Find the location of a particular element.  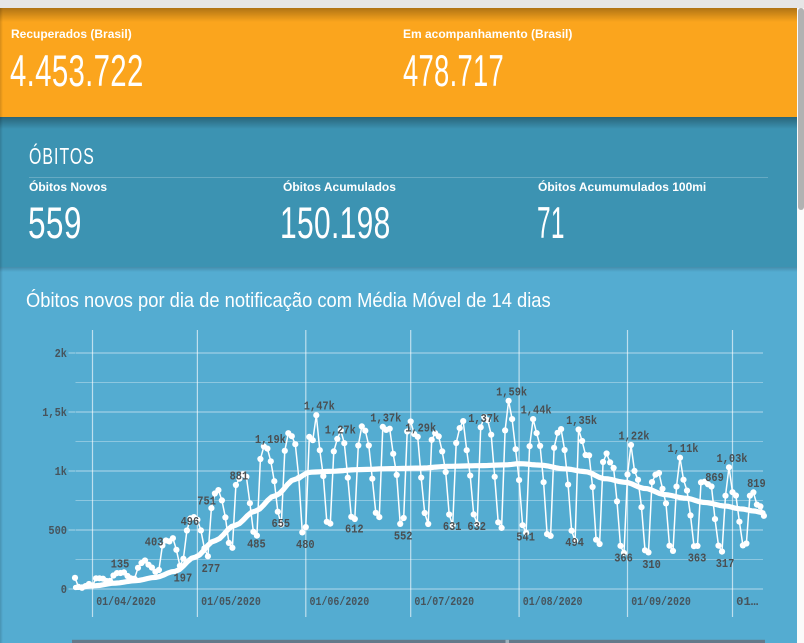

svg-text: 01/04/2020 is located at coordinates (126, 602).